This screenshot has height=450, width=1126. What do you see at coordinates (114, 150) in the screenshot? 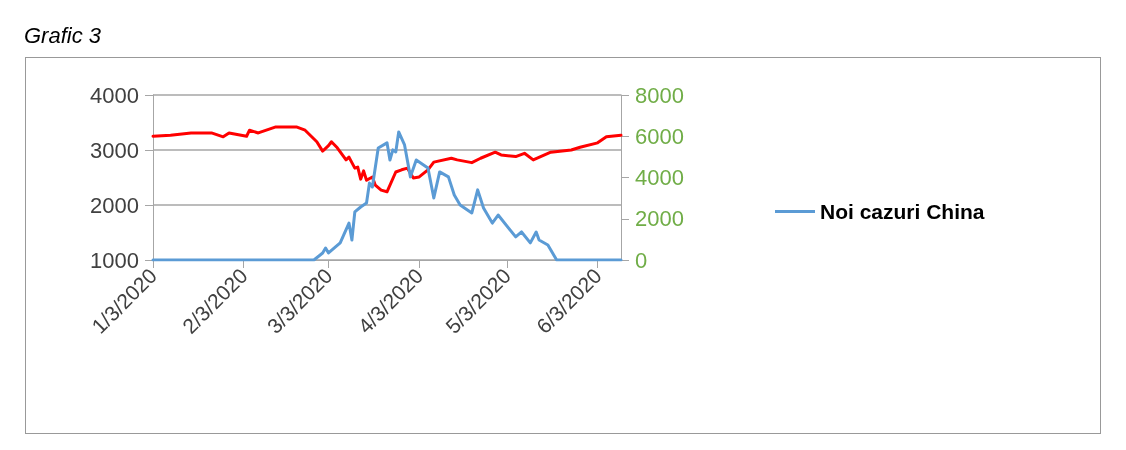
I see `y-tick-label: 3000` at bounding box center [114, 150].